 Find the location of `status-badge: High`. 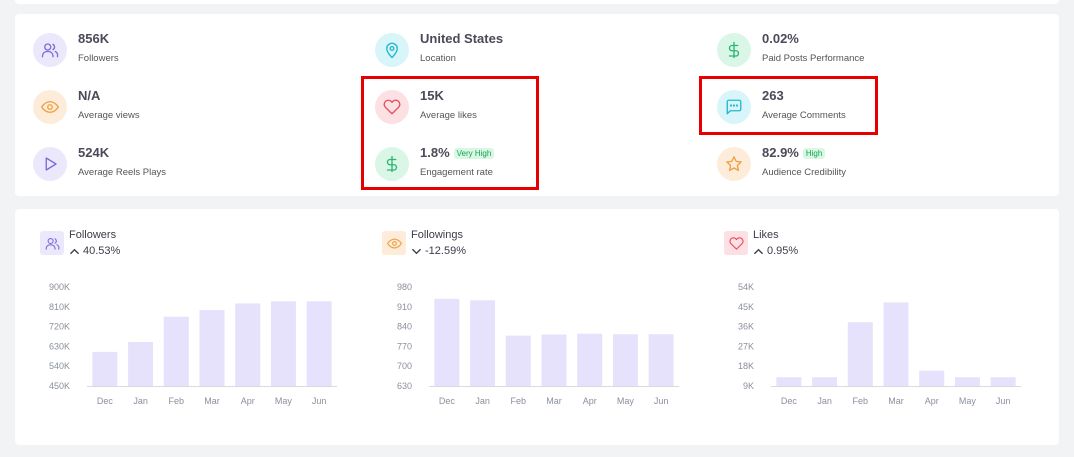

status-badge: High is located at coordinates (814, 153).